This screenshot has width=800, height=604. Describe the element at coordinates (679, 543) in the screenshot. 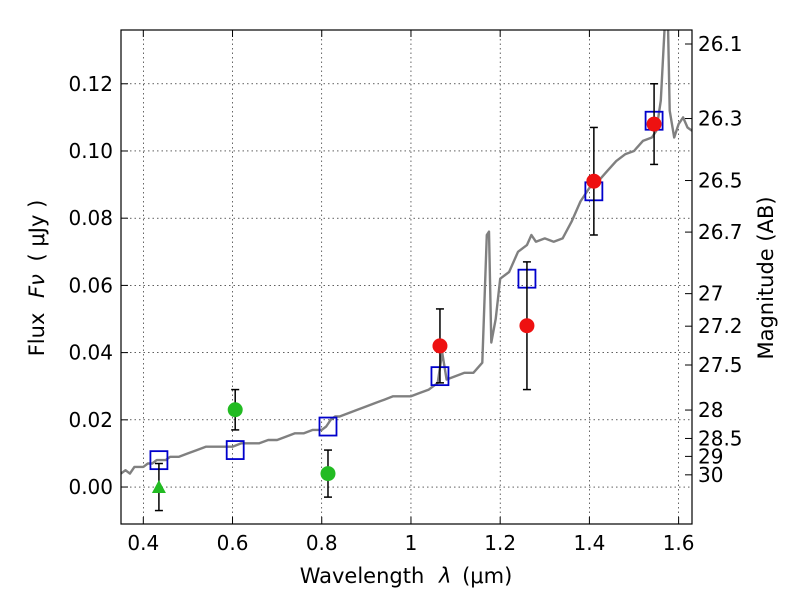

I see `x-tick-label: 1.6` at that location.